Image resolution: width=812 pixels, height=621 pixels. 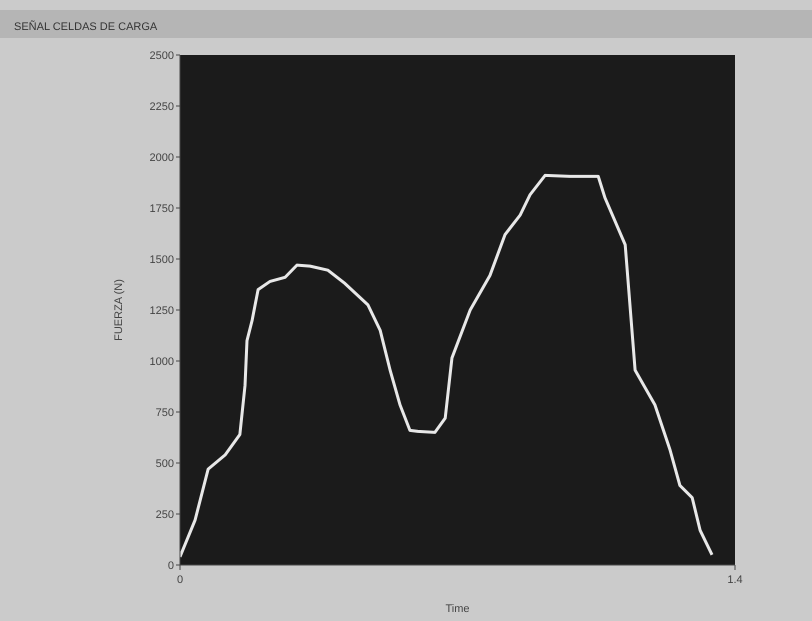 What do you see at coordinates (162, 310) in the screenshot?
I see `y-tick-label: 1250` at bounding box center [162, 310].